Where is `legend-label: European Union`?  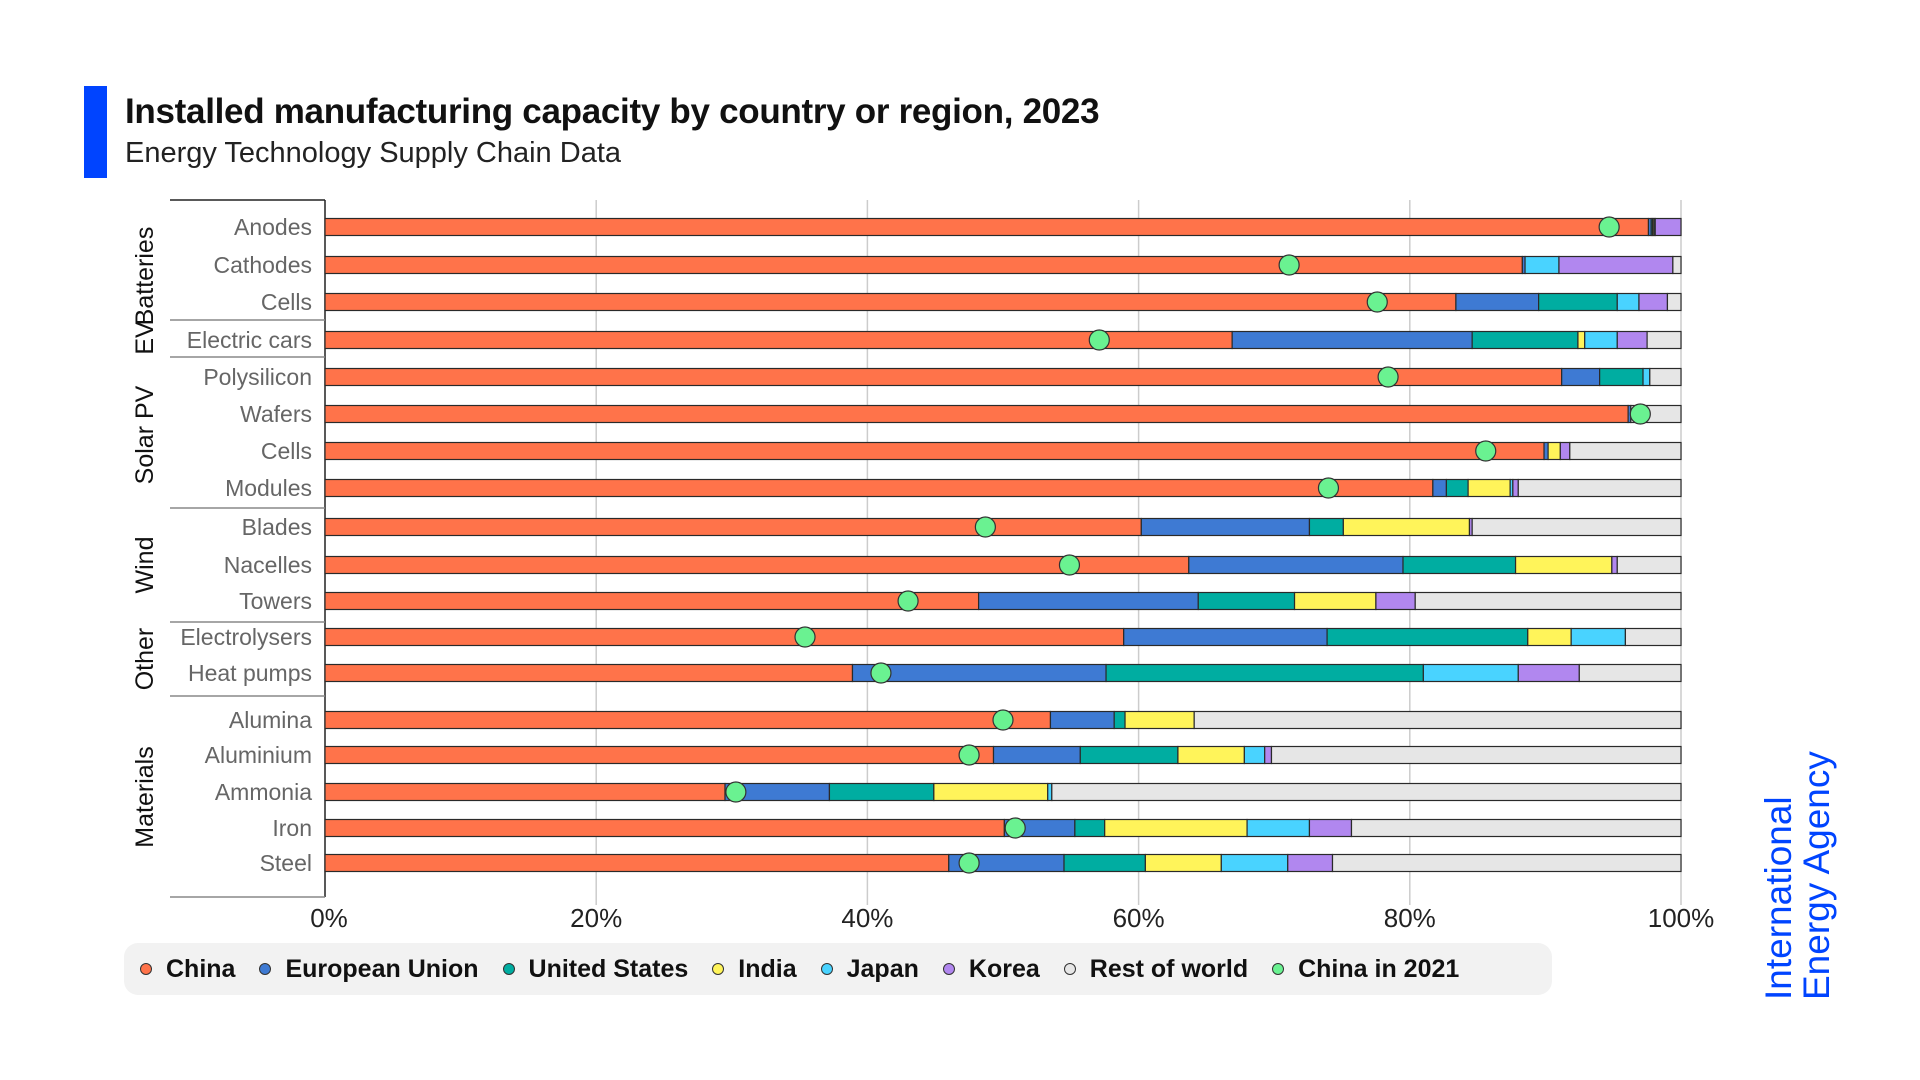 legend-label: European Union is located at coordinates (382, 968).